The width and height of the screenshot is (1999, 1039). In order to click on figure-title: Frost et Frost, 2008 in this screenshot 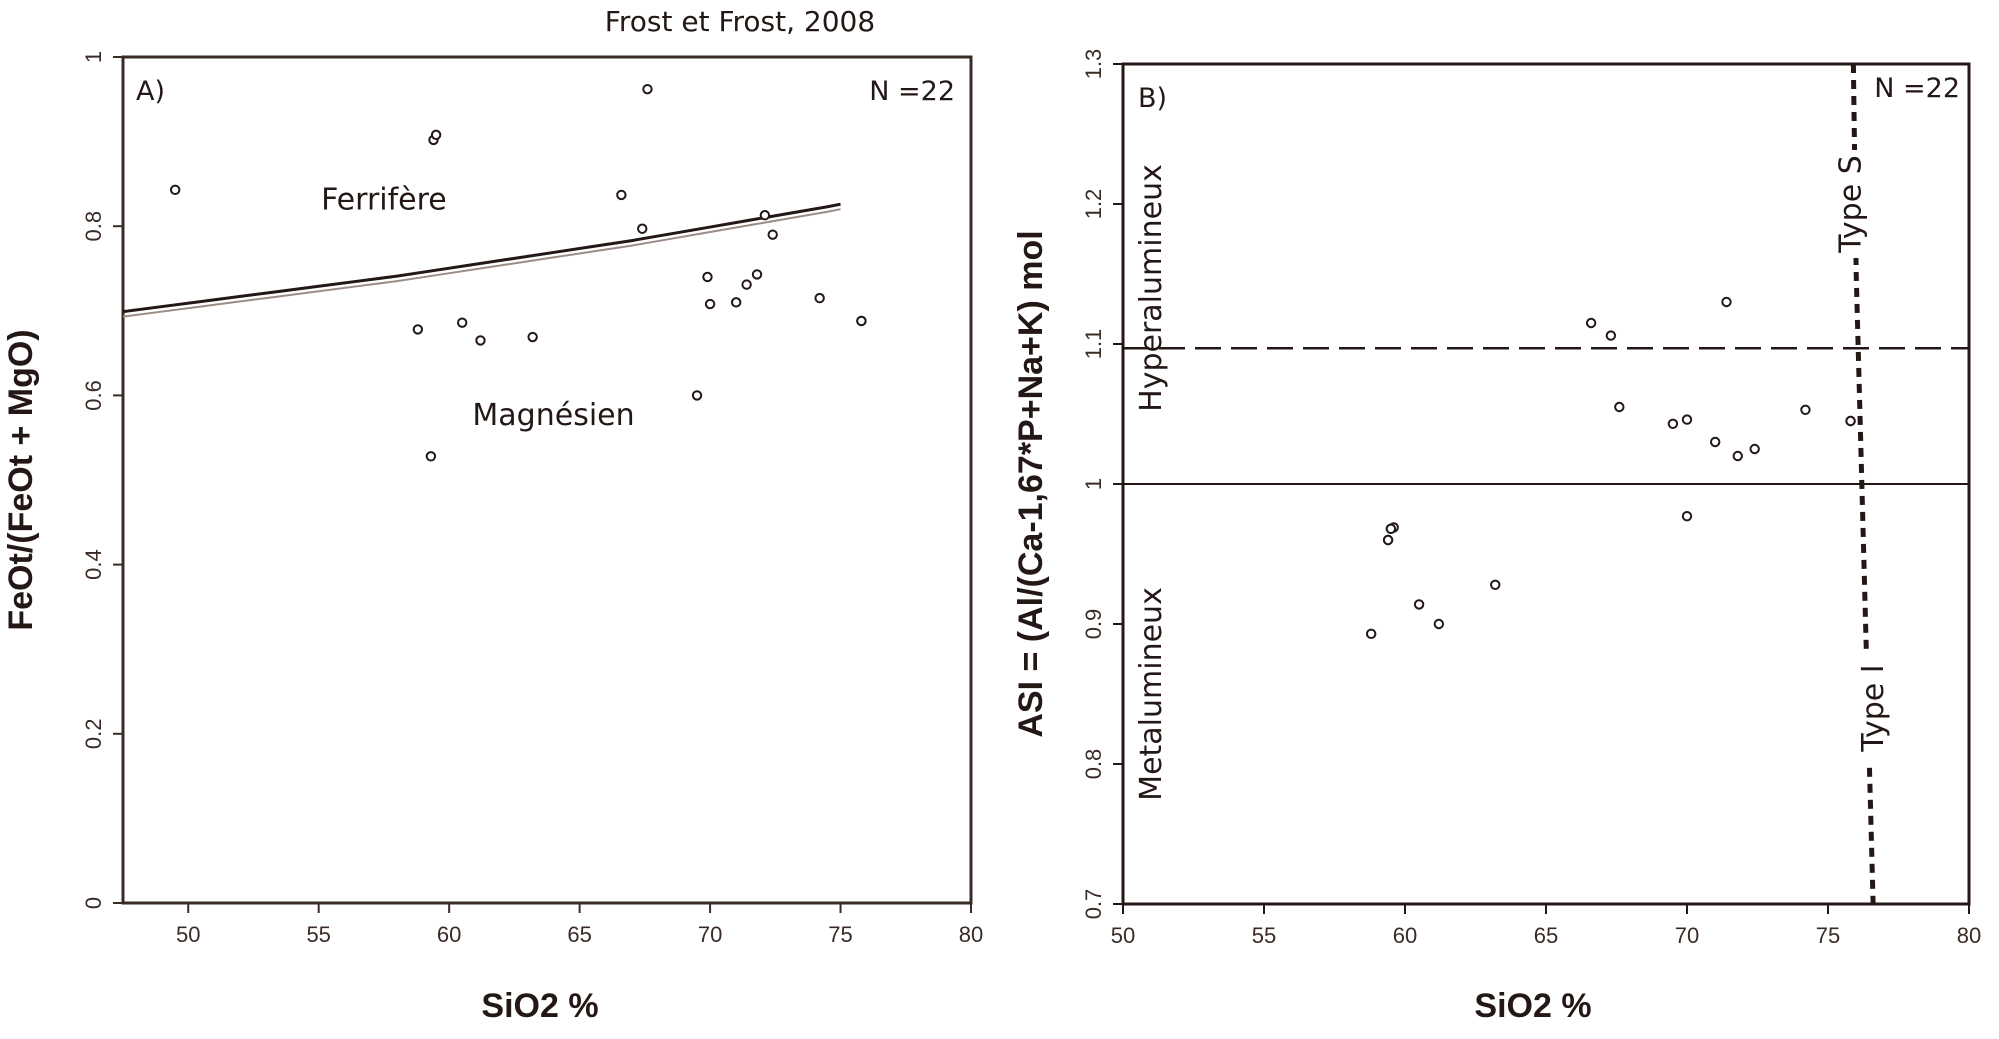, I will do `click(740, 21)`.